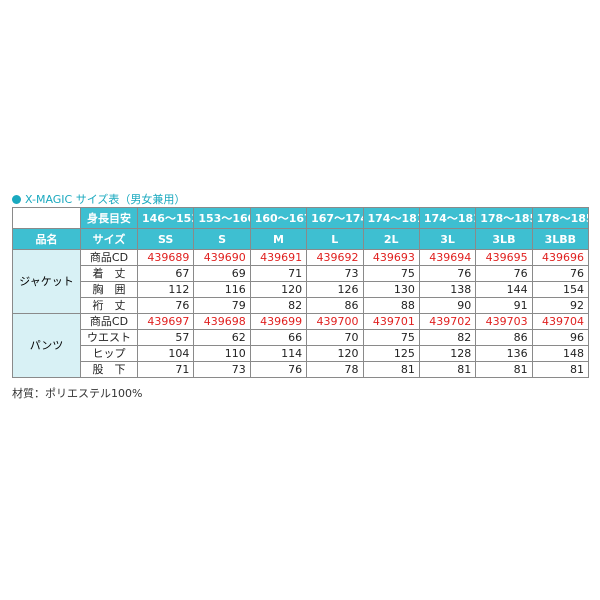 Image resolution: width=600 pixels, height=600 pixels. Describe the element at coordinates (46, 281) in the screenshot. I see `item-name: ジャケット` at that location.